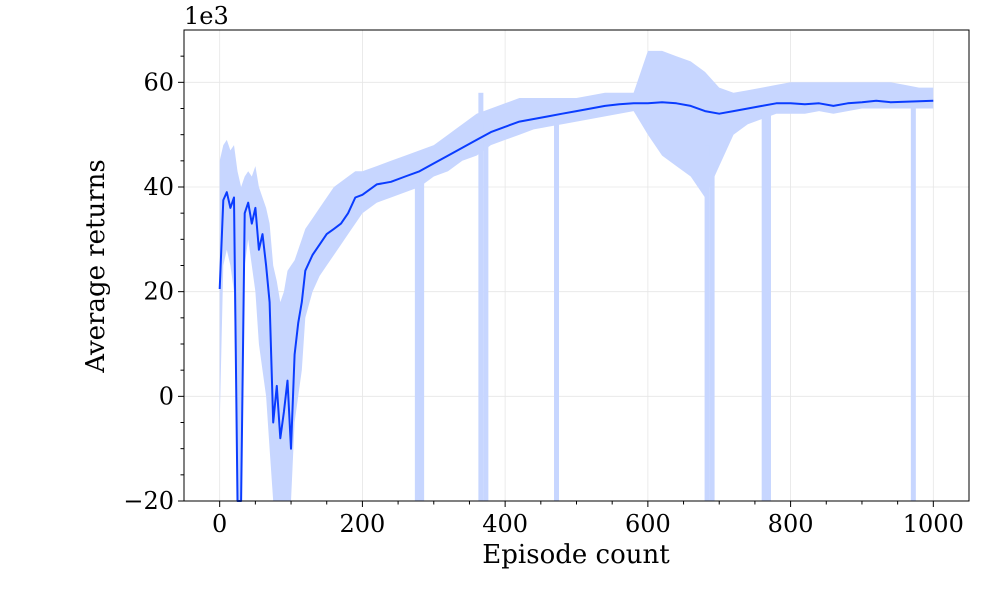 The image size is (1000, 600). I want to click on x-tick-label: 200, so click(363, 524).